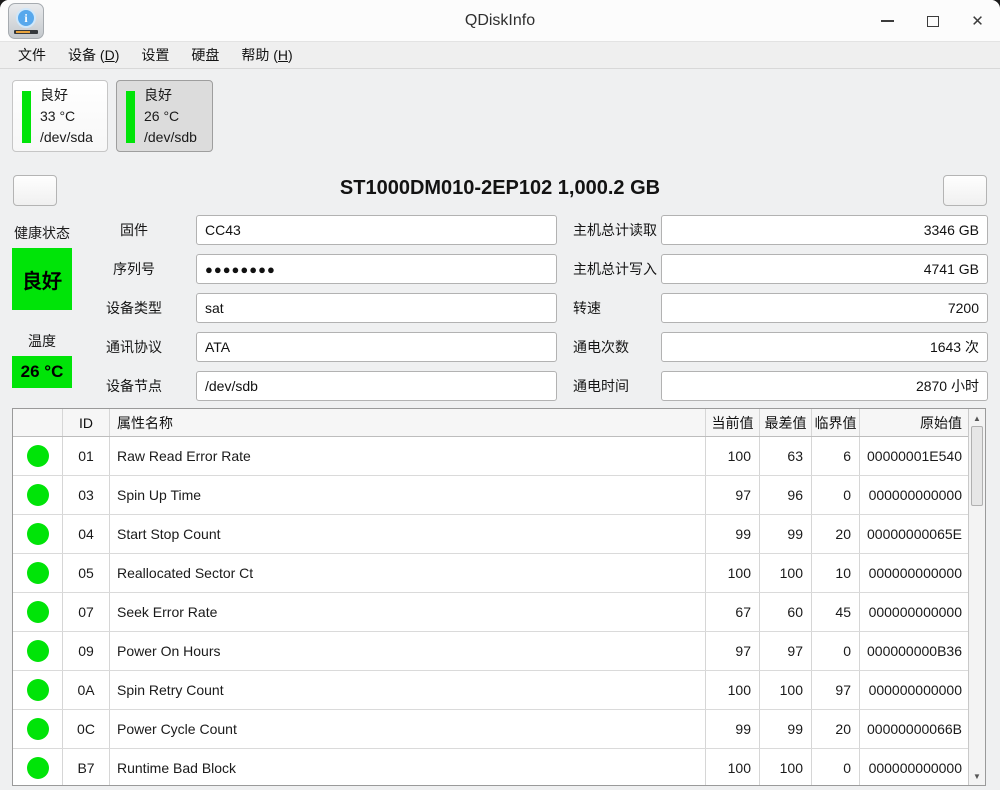  Describe the element at coordinates (786, 729) in the screenshot. I see `cell-worst: 99` at that location.